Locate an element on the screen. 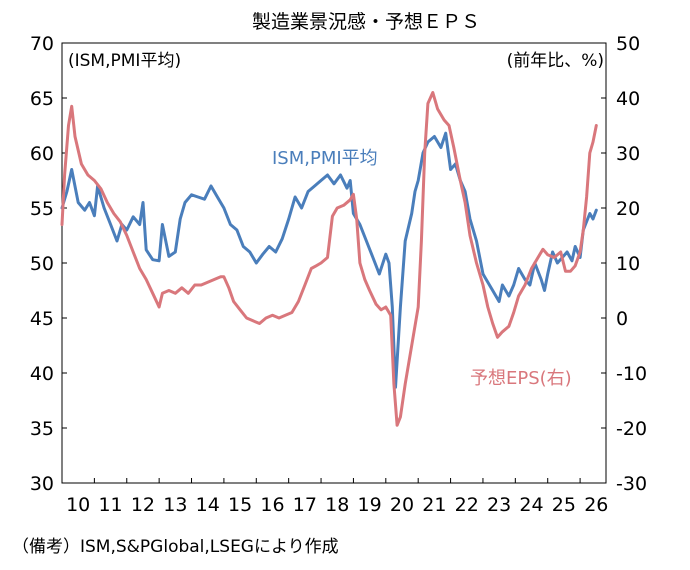  x-tick-label: 18 is located at coordinates (337, 505).